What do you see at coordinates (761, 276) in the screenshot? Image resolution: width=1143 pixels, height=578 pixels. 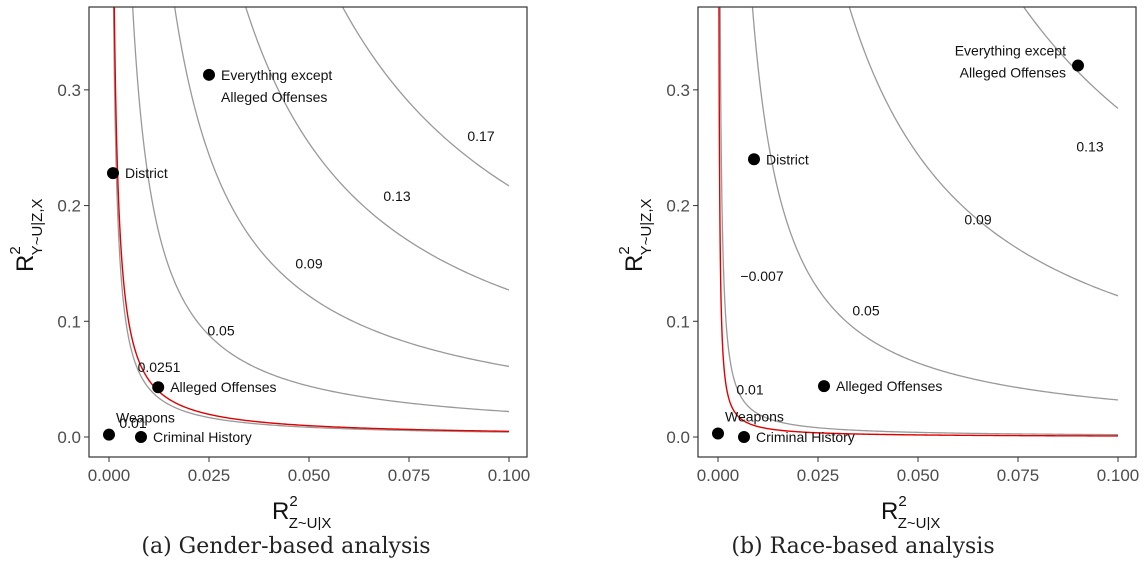 I see `contour-label: −0.007` at bounding box center [761, 276].